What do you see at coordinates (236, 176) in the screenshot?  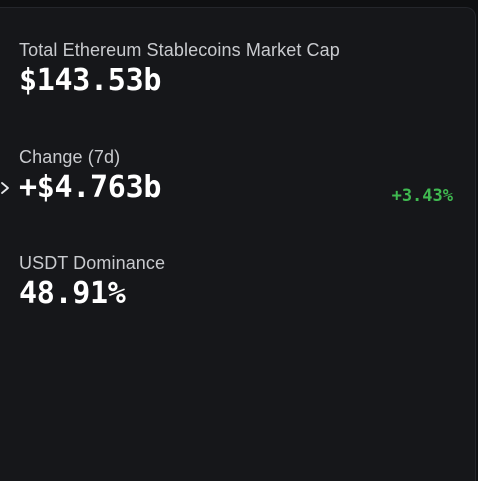 I see `change-7d-stat: Change (7d) +$4.763b +3.43%` at bounding box center [236, 176].